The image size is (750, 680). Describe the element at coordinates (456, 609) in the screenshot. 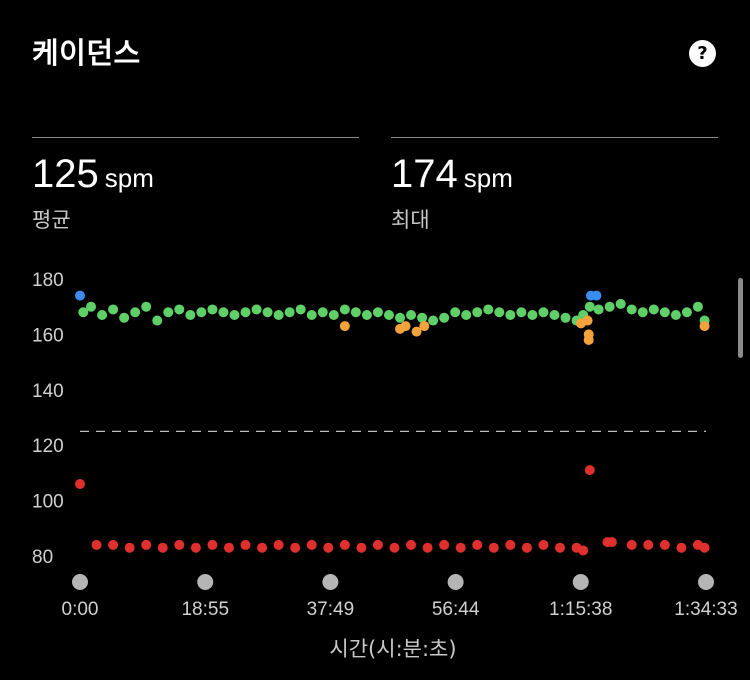

I see `x-tick-label: 56:44` at that location.